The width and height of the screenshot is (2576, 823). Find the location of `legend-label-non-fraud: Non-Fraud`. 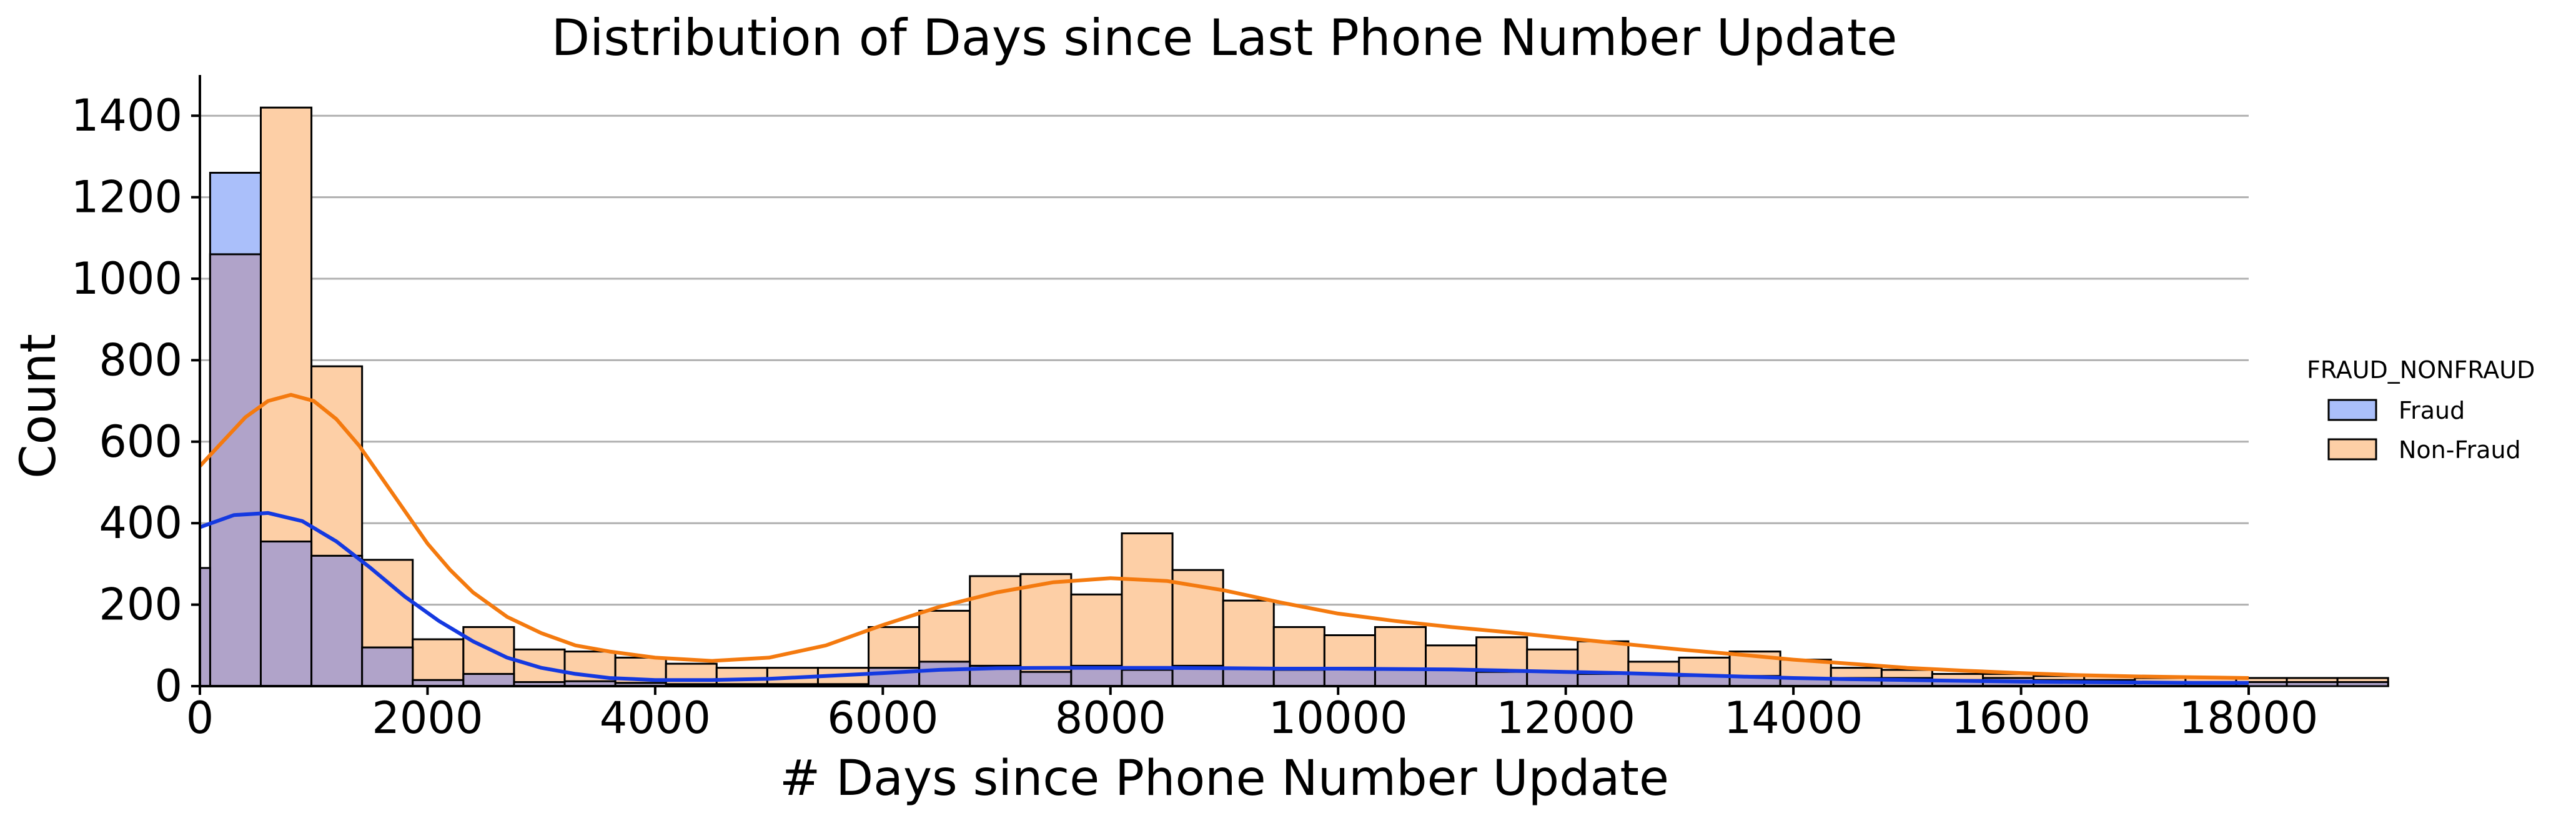

legend-label-non-fraud: Non-Fraud is located at coordinates (2460, 450).